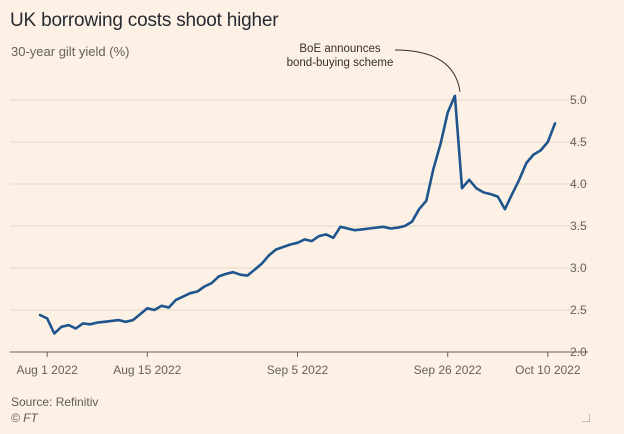 The height and width of the screenshot is (434, 624). What do you see at coordinates (578, 100) in the screenshot?
I see `y-tick-label: 5.0` at bounding box center [578, 100].